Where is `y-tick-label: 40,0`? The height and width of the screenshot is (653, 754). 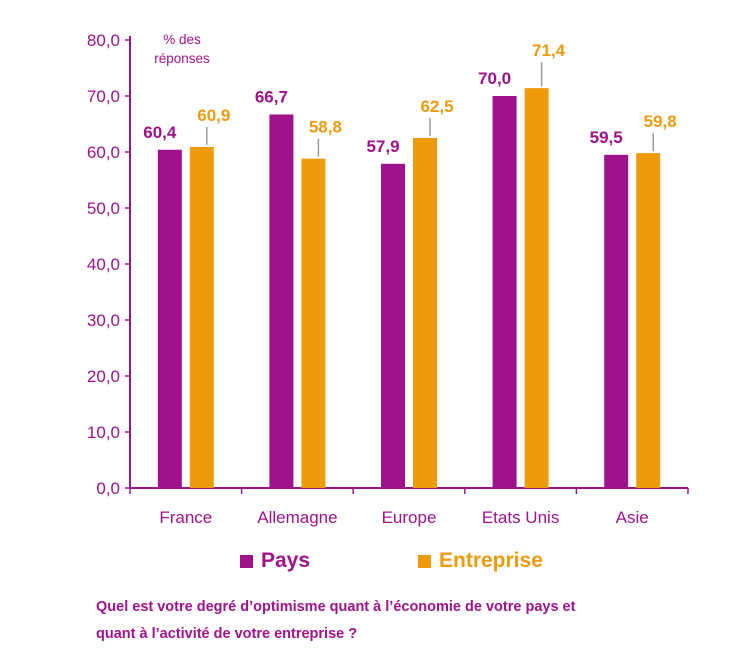 y-tick-label: 40,0 is located at coordinates (103, 264).